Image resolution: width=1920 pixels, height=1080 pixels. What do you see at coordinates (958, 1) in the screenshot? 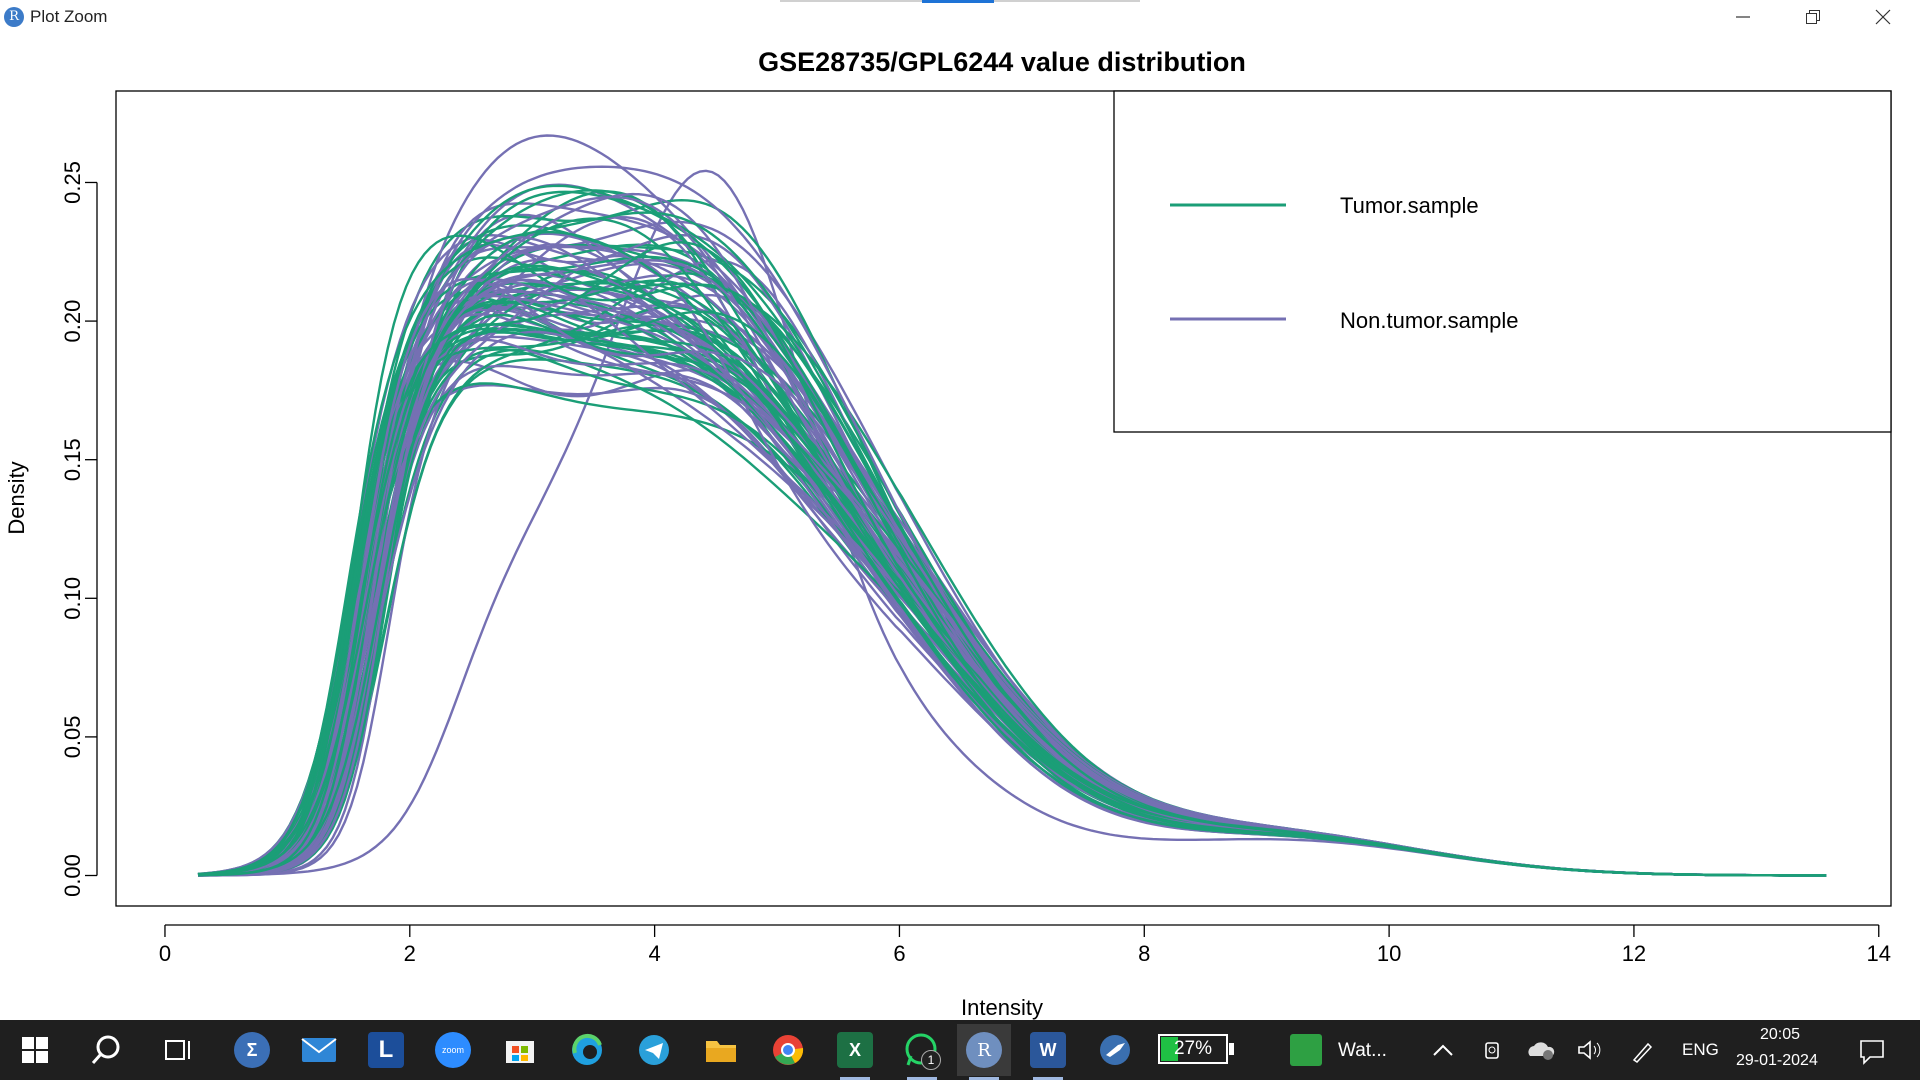
I see `titlebar-indicator` at bounding box center [958, 1].